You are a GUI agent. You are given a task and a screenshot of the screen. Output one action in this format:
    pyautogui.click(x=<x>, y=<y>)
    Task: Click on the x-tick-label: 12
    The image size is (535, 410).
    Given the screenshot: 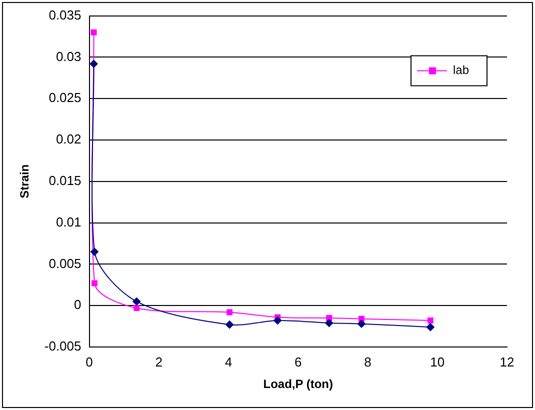 What is the action you would take?
    pyautogui.click(x=507, y=362)
    